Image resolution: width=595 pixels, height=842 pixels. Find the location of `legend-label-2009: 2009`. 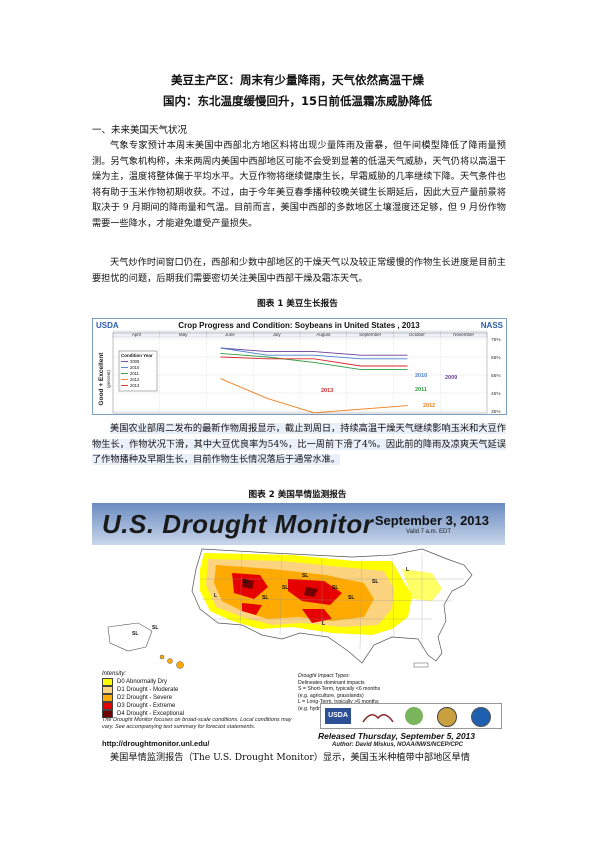

legend-label-2009: 2009 is located at coordinates (135, 361).